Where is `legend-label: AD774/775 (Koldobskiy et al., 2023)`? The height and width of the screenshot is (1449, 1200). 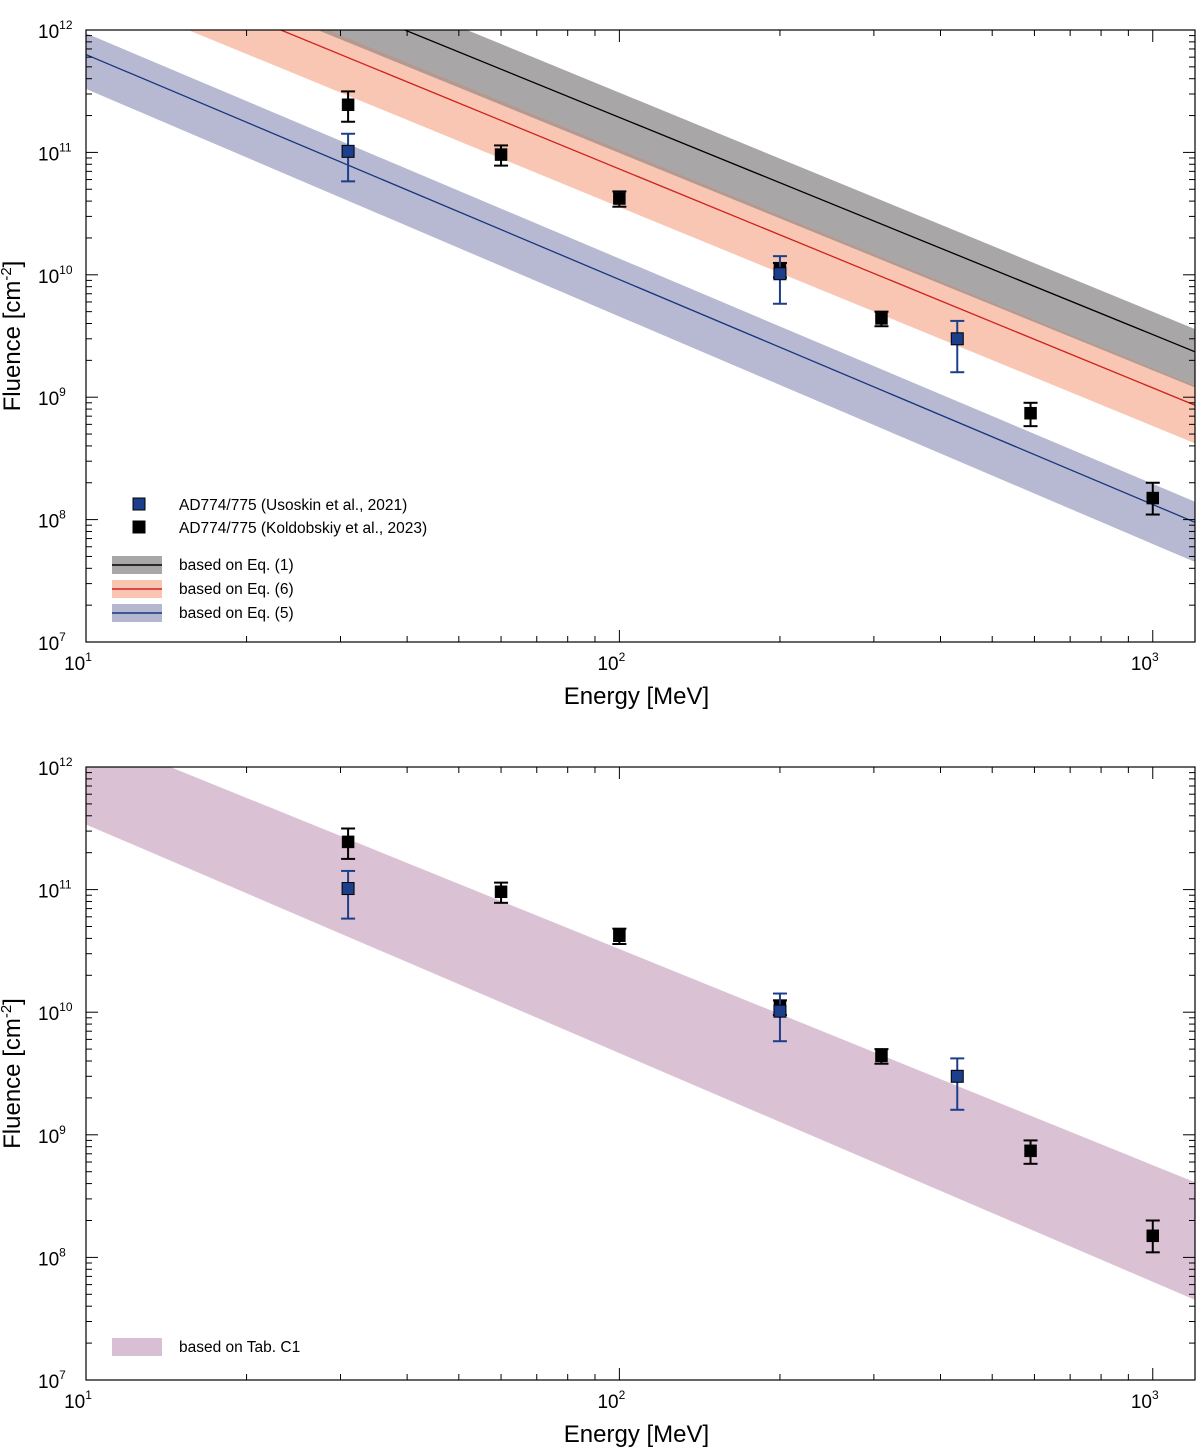
legend-label: AD774/775 (Koldobskiy et al., 2023) is located at coordinates (303, 528).